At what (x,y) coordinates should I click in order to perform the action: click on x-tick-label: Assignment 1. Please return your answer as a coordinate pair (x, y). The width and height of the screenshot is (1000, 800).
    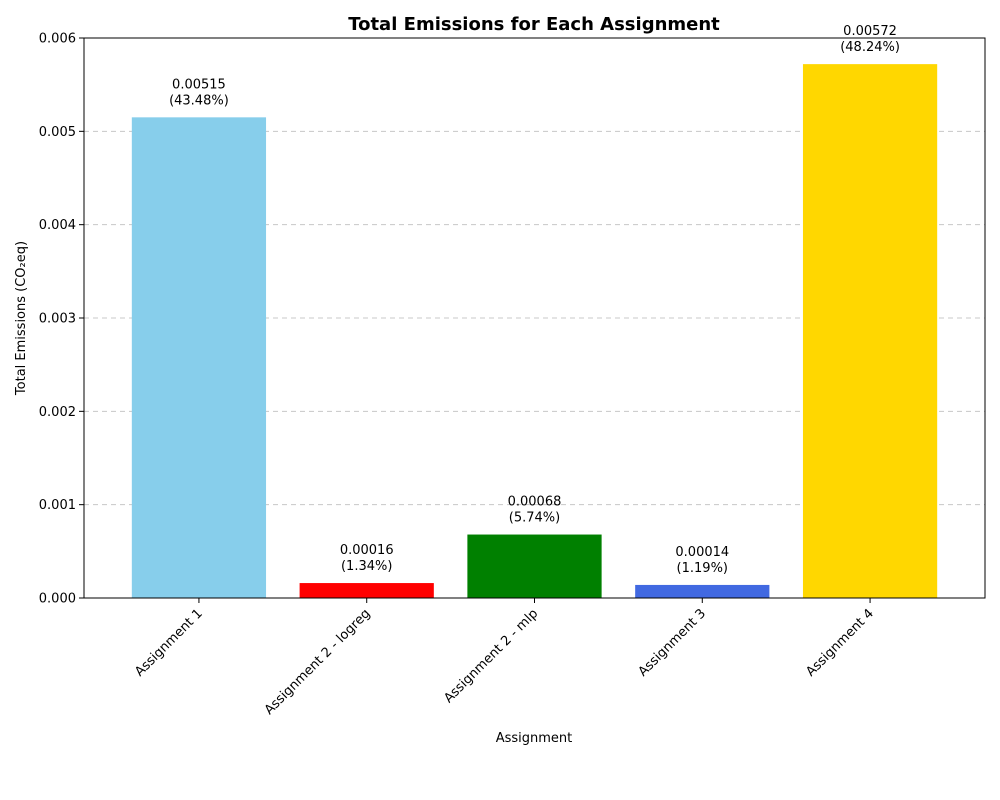
    Looking at the image, I should click on (169, 643).